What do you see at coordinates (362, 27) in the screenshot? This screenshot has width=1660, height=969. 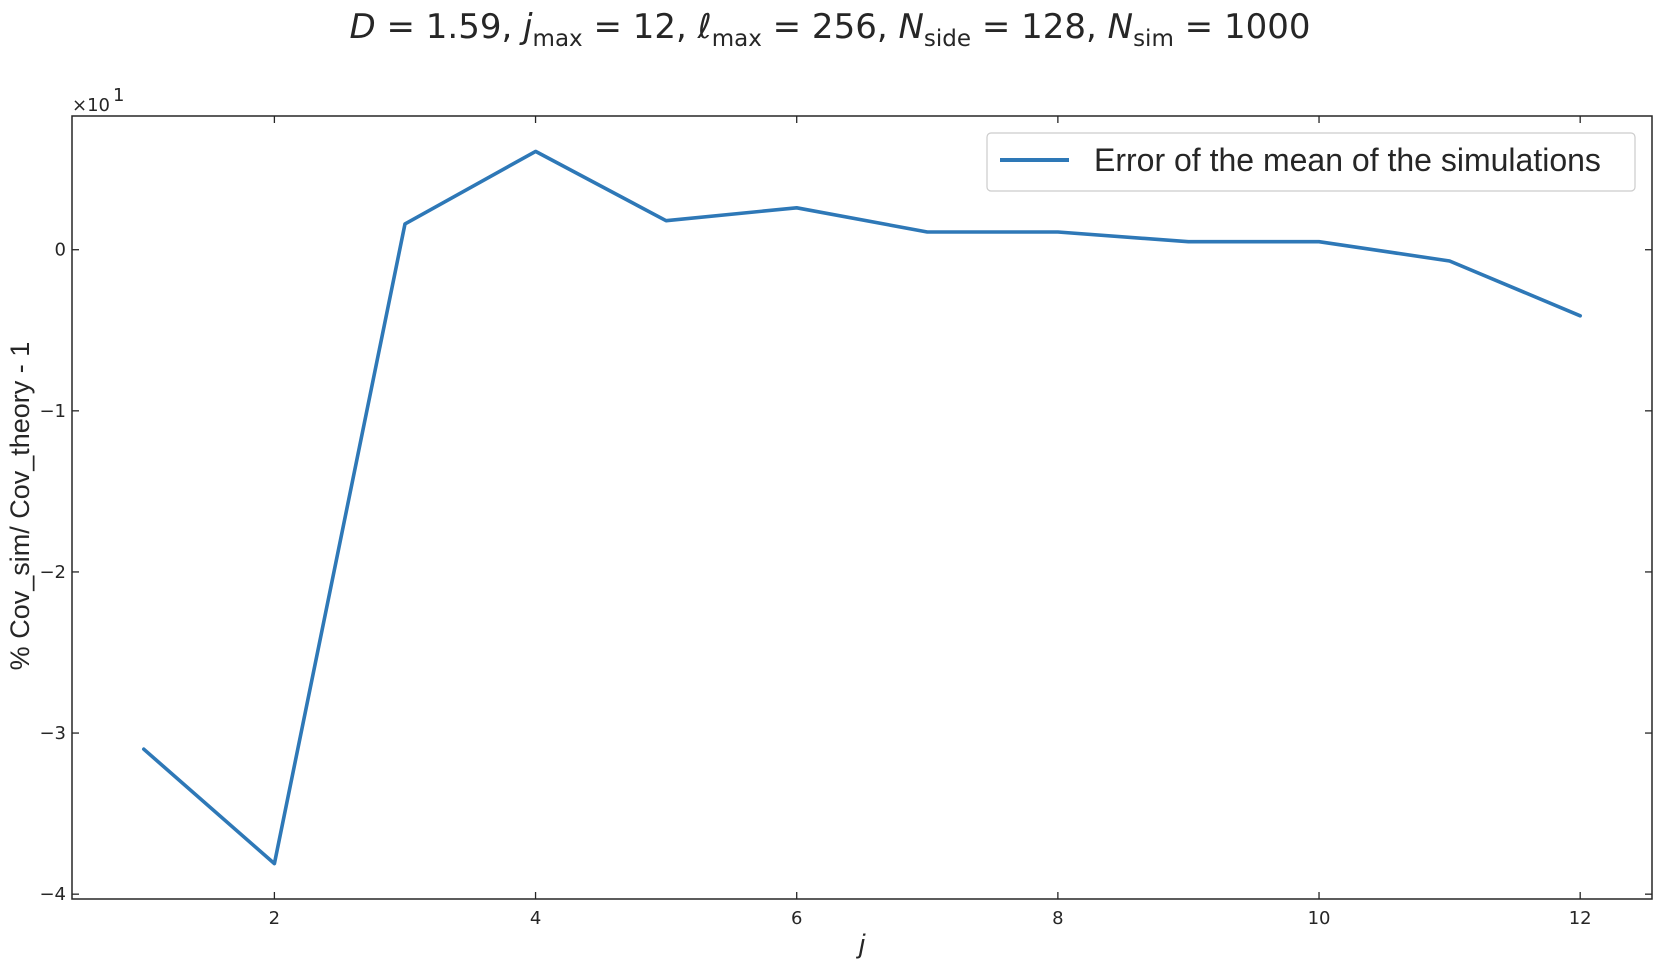 I see `chart-title-part: D` at bounding box center [362, 27].